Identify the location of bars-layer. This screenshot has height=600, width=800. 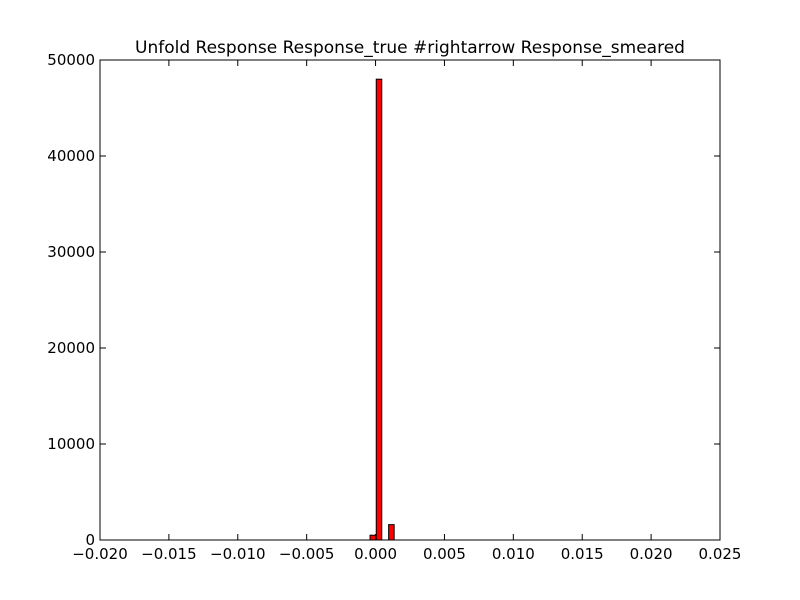
(382, 309).